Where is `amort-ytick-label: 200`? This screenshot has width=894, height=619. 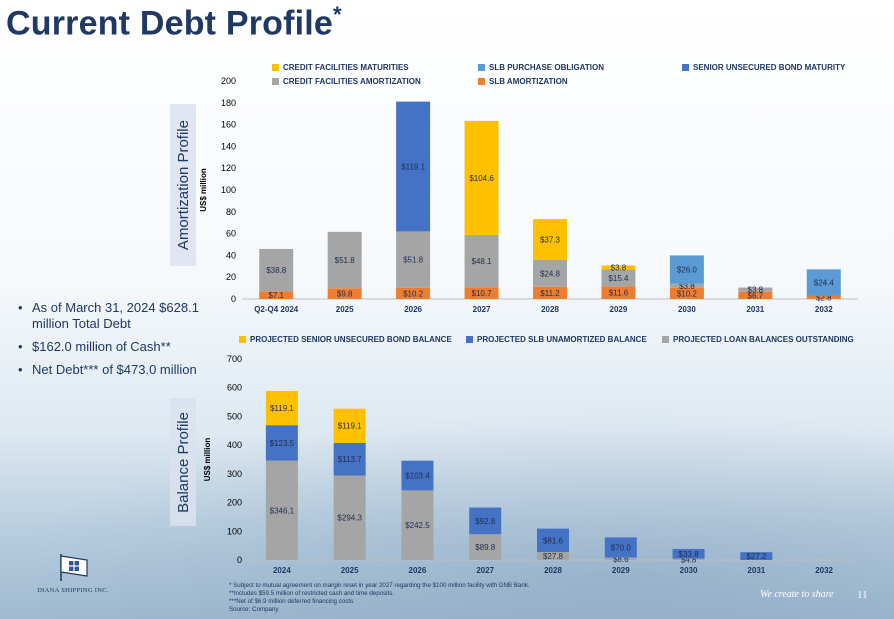 amort-ytick-label: 200 is located at coordinates (228, 81).